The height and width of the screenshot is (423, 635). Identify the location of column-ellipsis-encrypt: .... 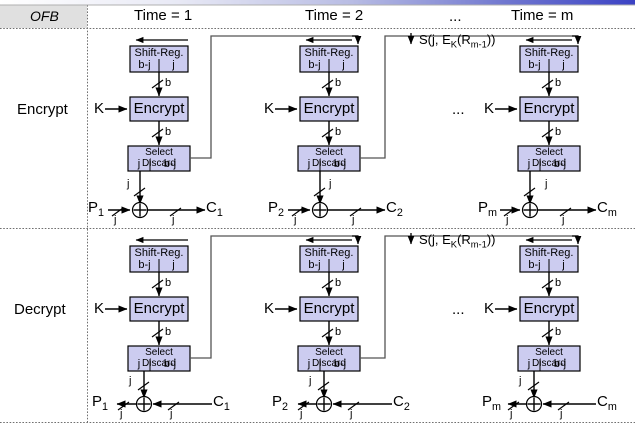
(458, 109).